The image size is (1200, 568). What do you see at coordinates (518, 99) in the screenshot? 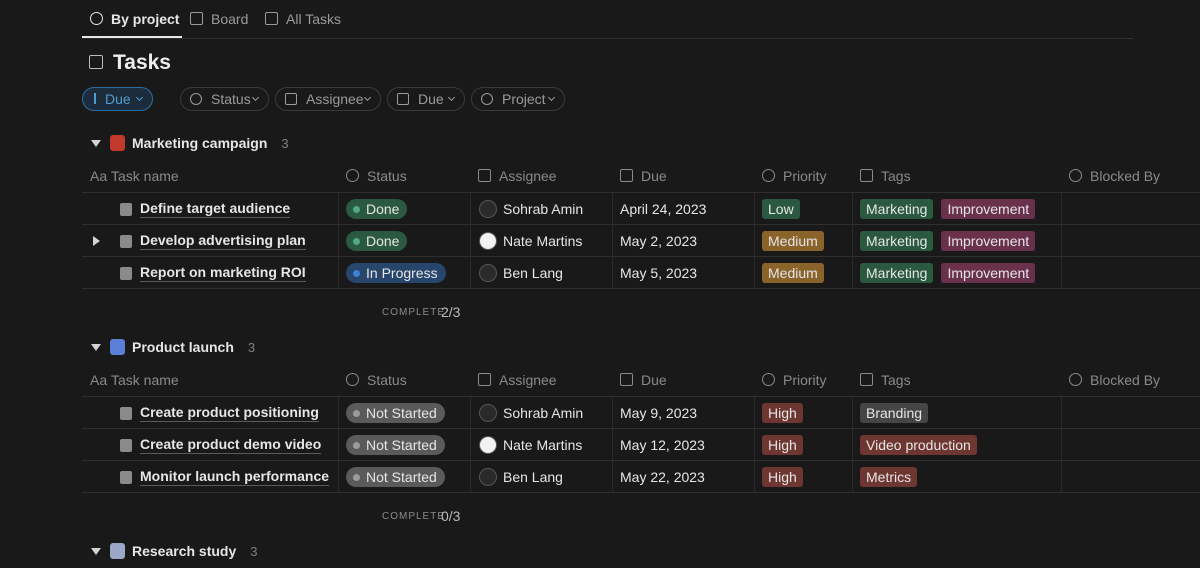
I see `filter-pill: Project` at bounding box center [518, 99].